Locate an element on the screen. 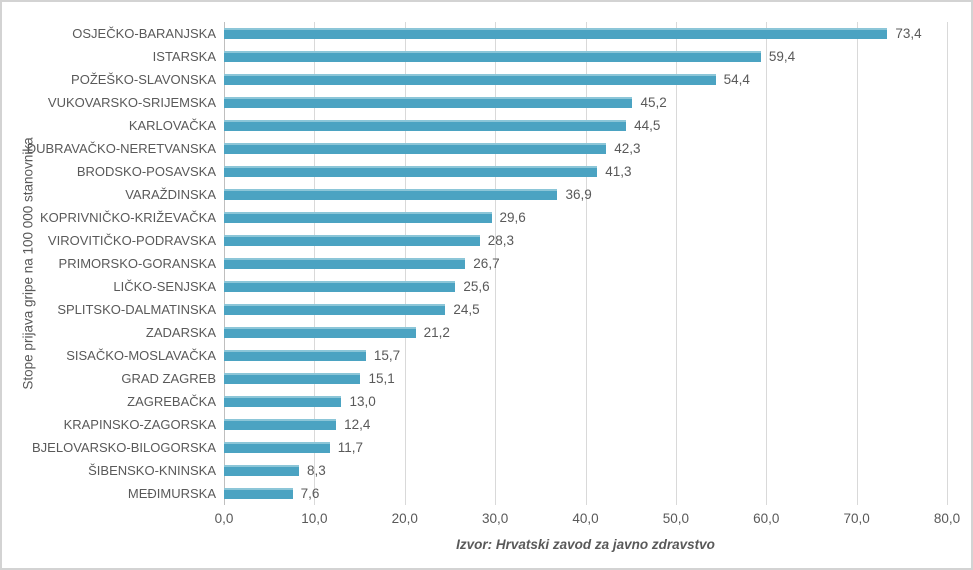 The image size is (973, 570). category-label: KRAPINSKO-ZAGORSKA is located at coordinates (139, 424).